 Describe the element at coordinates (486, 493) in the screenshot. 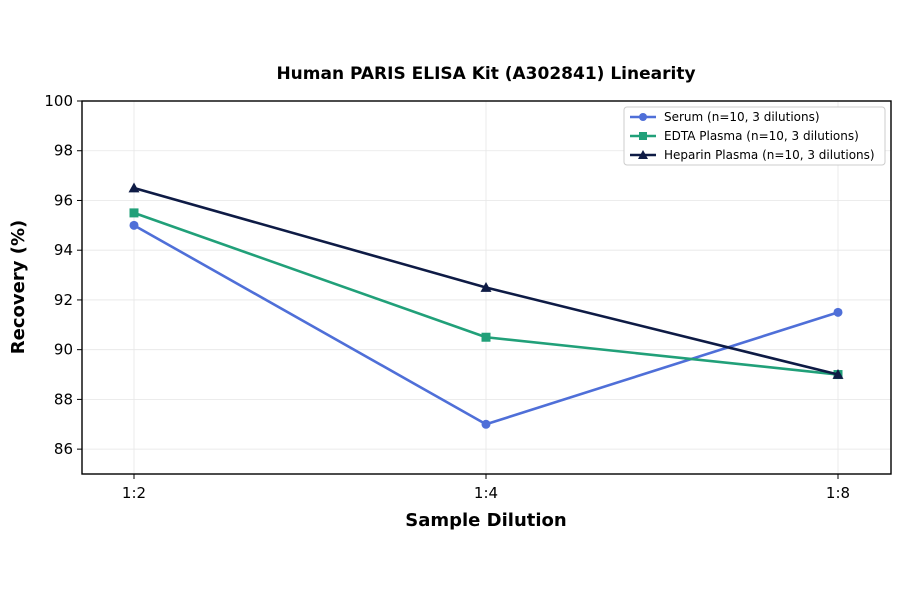

I see `x-tick-label: 1:4` at that location.